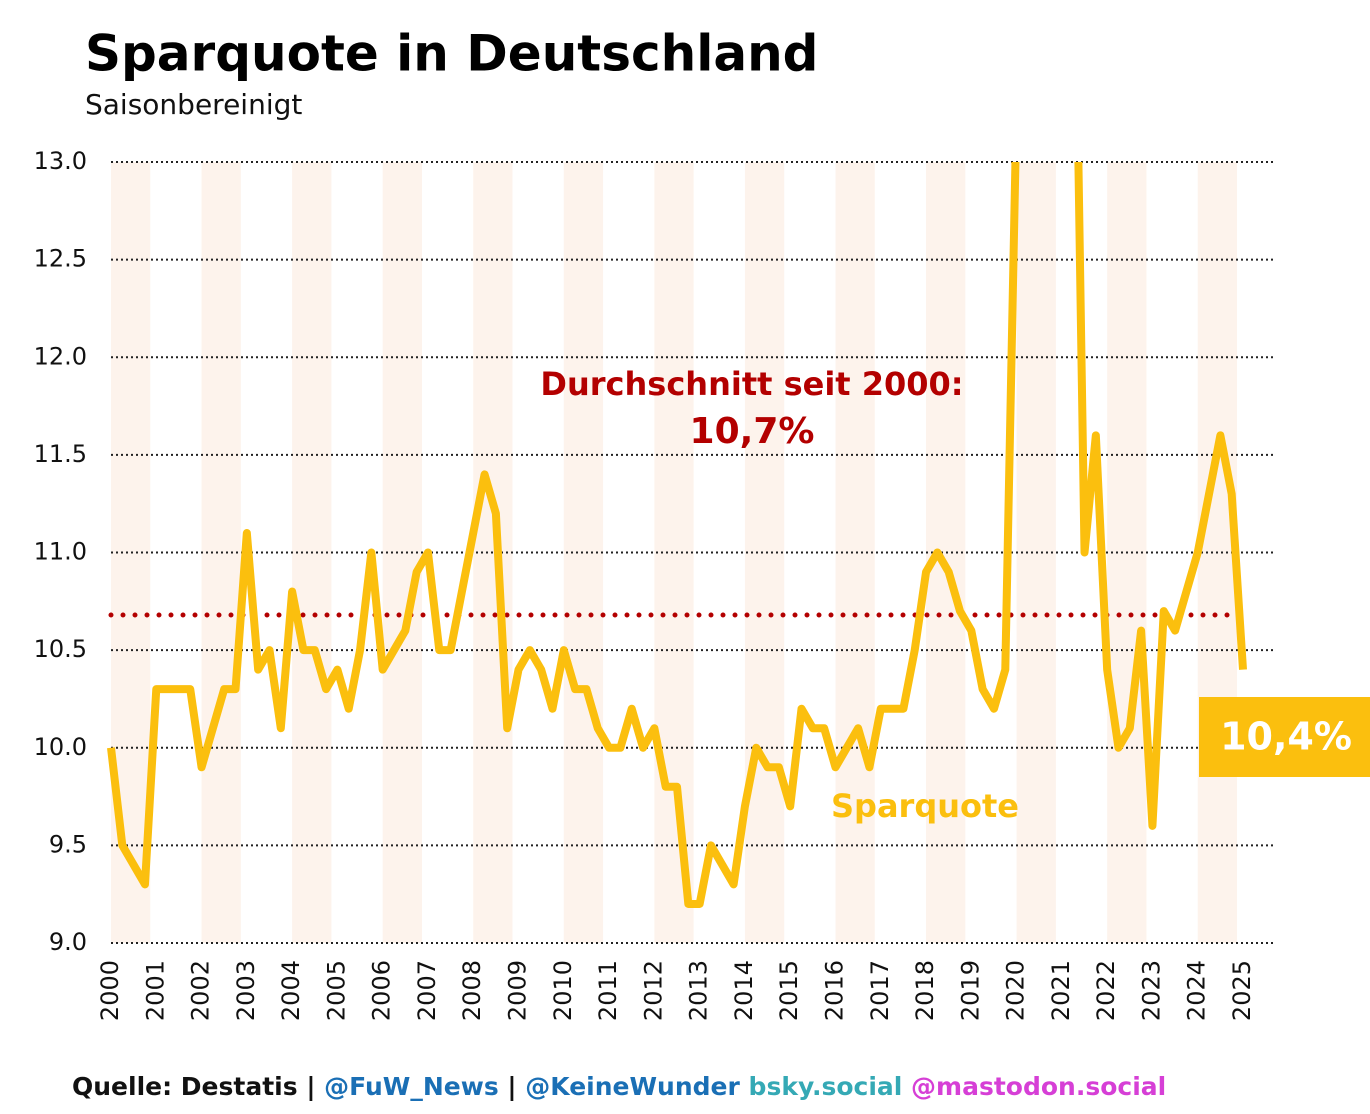 This screenshot has width=1370, height=1114. What do you see at coordinates (60, 649) in the screenshot?
I see `y-tick-label: 10.5` at bounding box center [60, 649].